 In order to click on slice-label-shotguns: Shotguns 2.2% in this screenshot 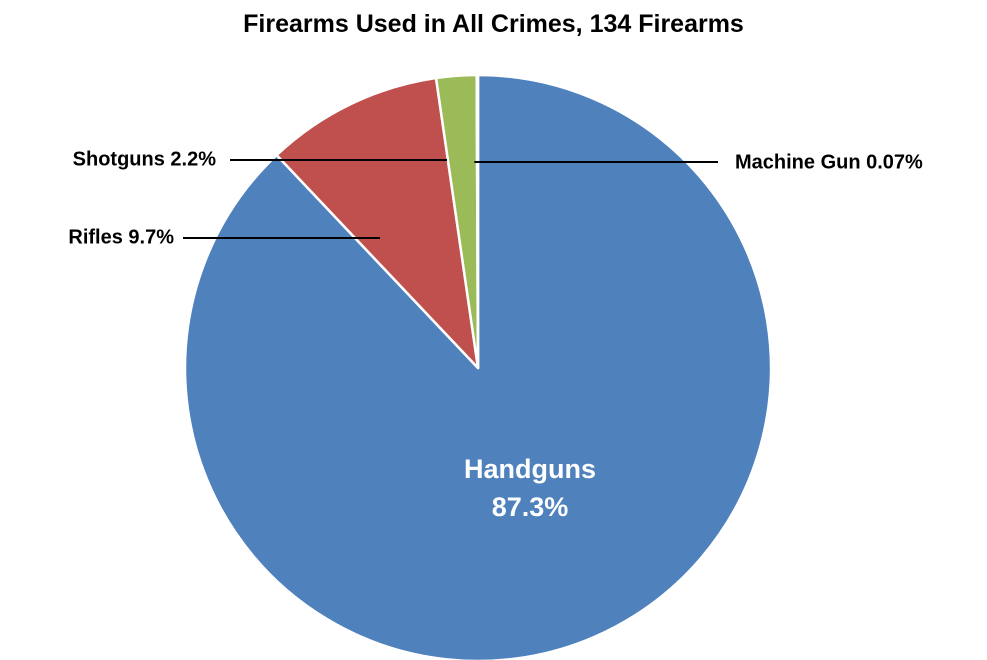, I will do `click(145, 159)`.